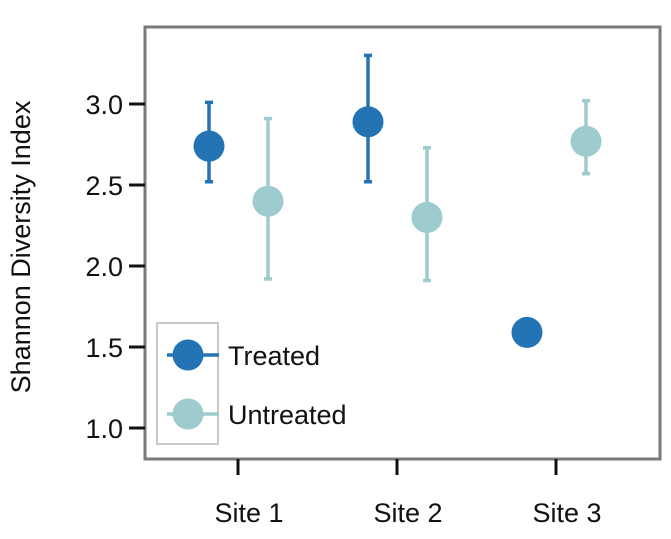 The height and width of the screenshot is (539, 671). I want to click on y-axis-title: Shannon Diversity Index, so click(21, 246).